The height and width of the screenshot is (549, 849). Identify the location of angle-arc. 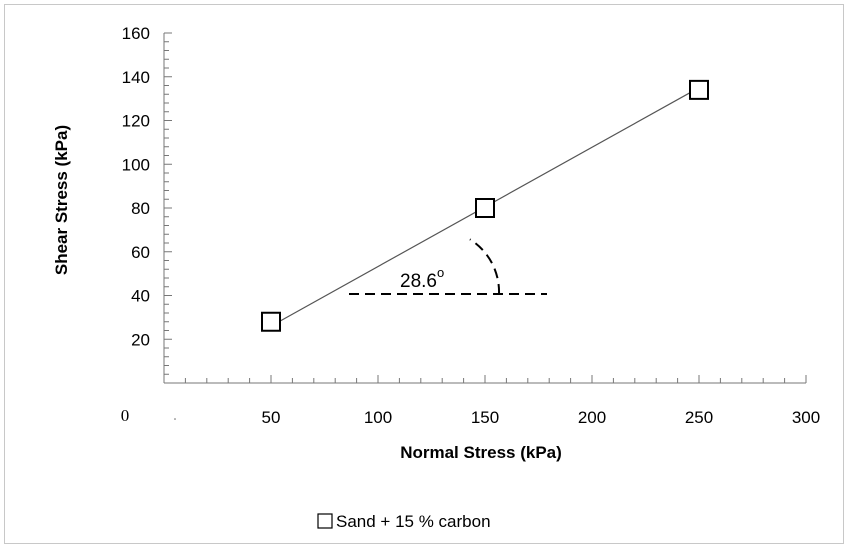
(485, 266).